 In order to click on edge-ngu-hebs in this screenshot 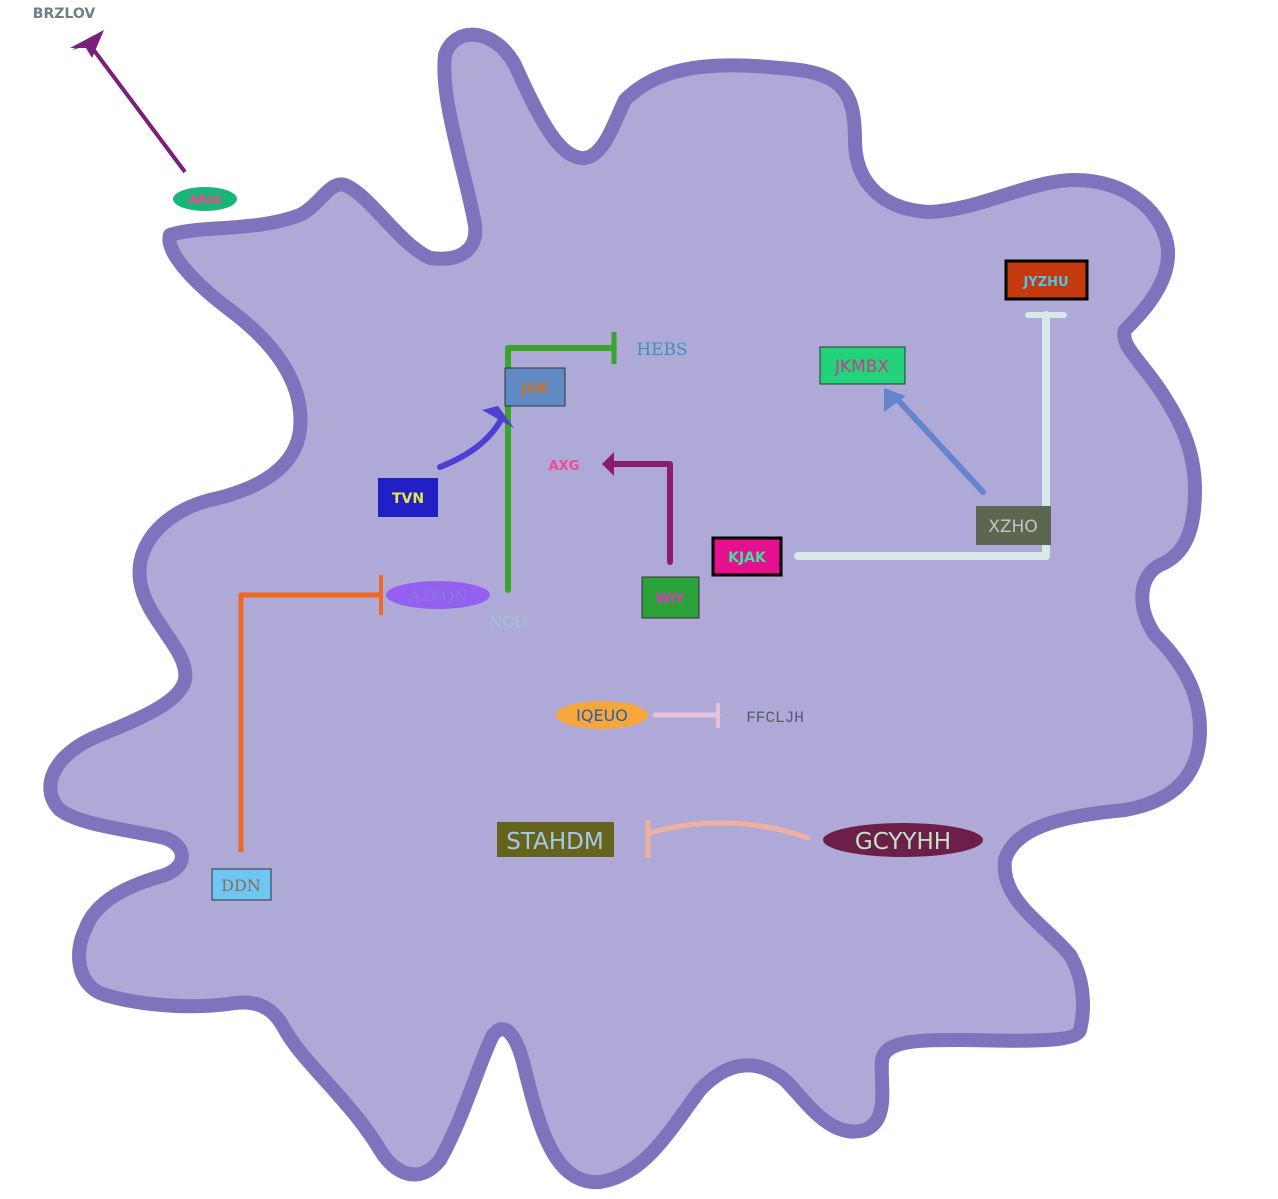, I will do `click(561, 462)`.